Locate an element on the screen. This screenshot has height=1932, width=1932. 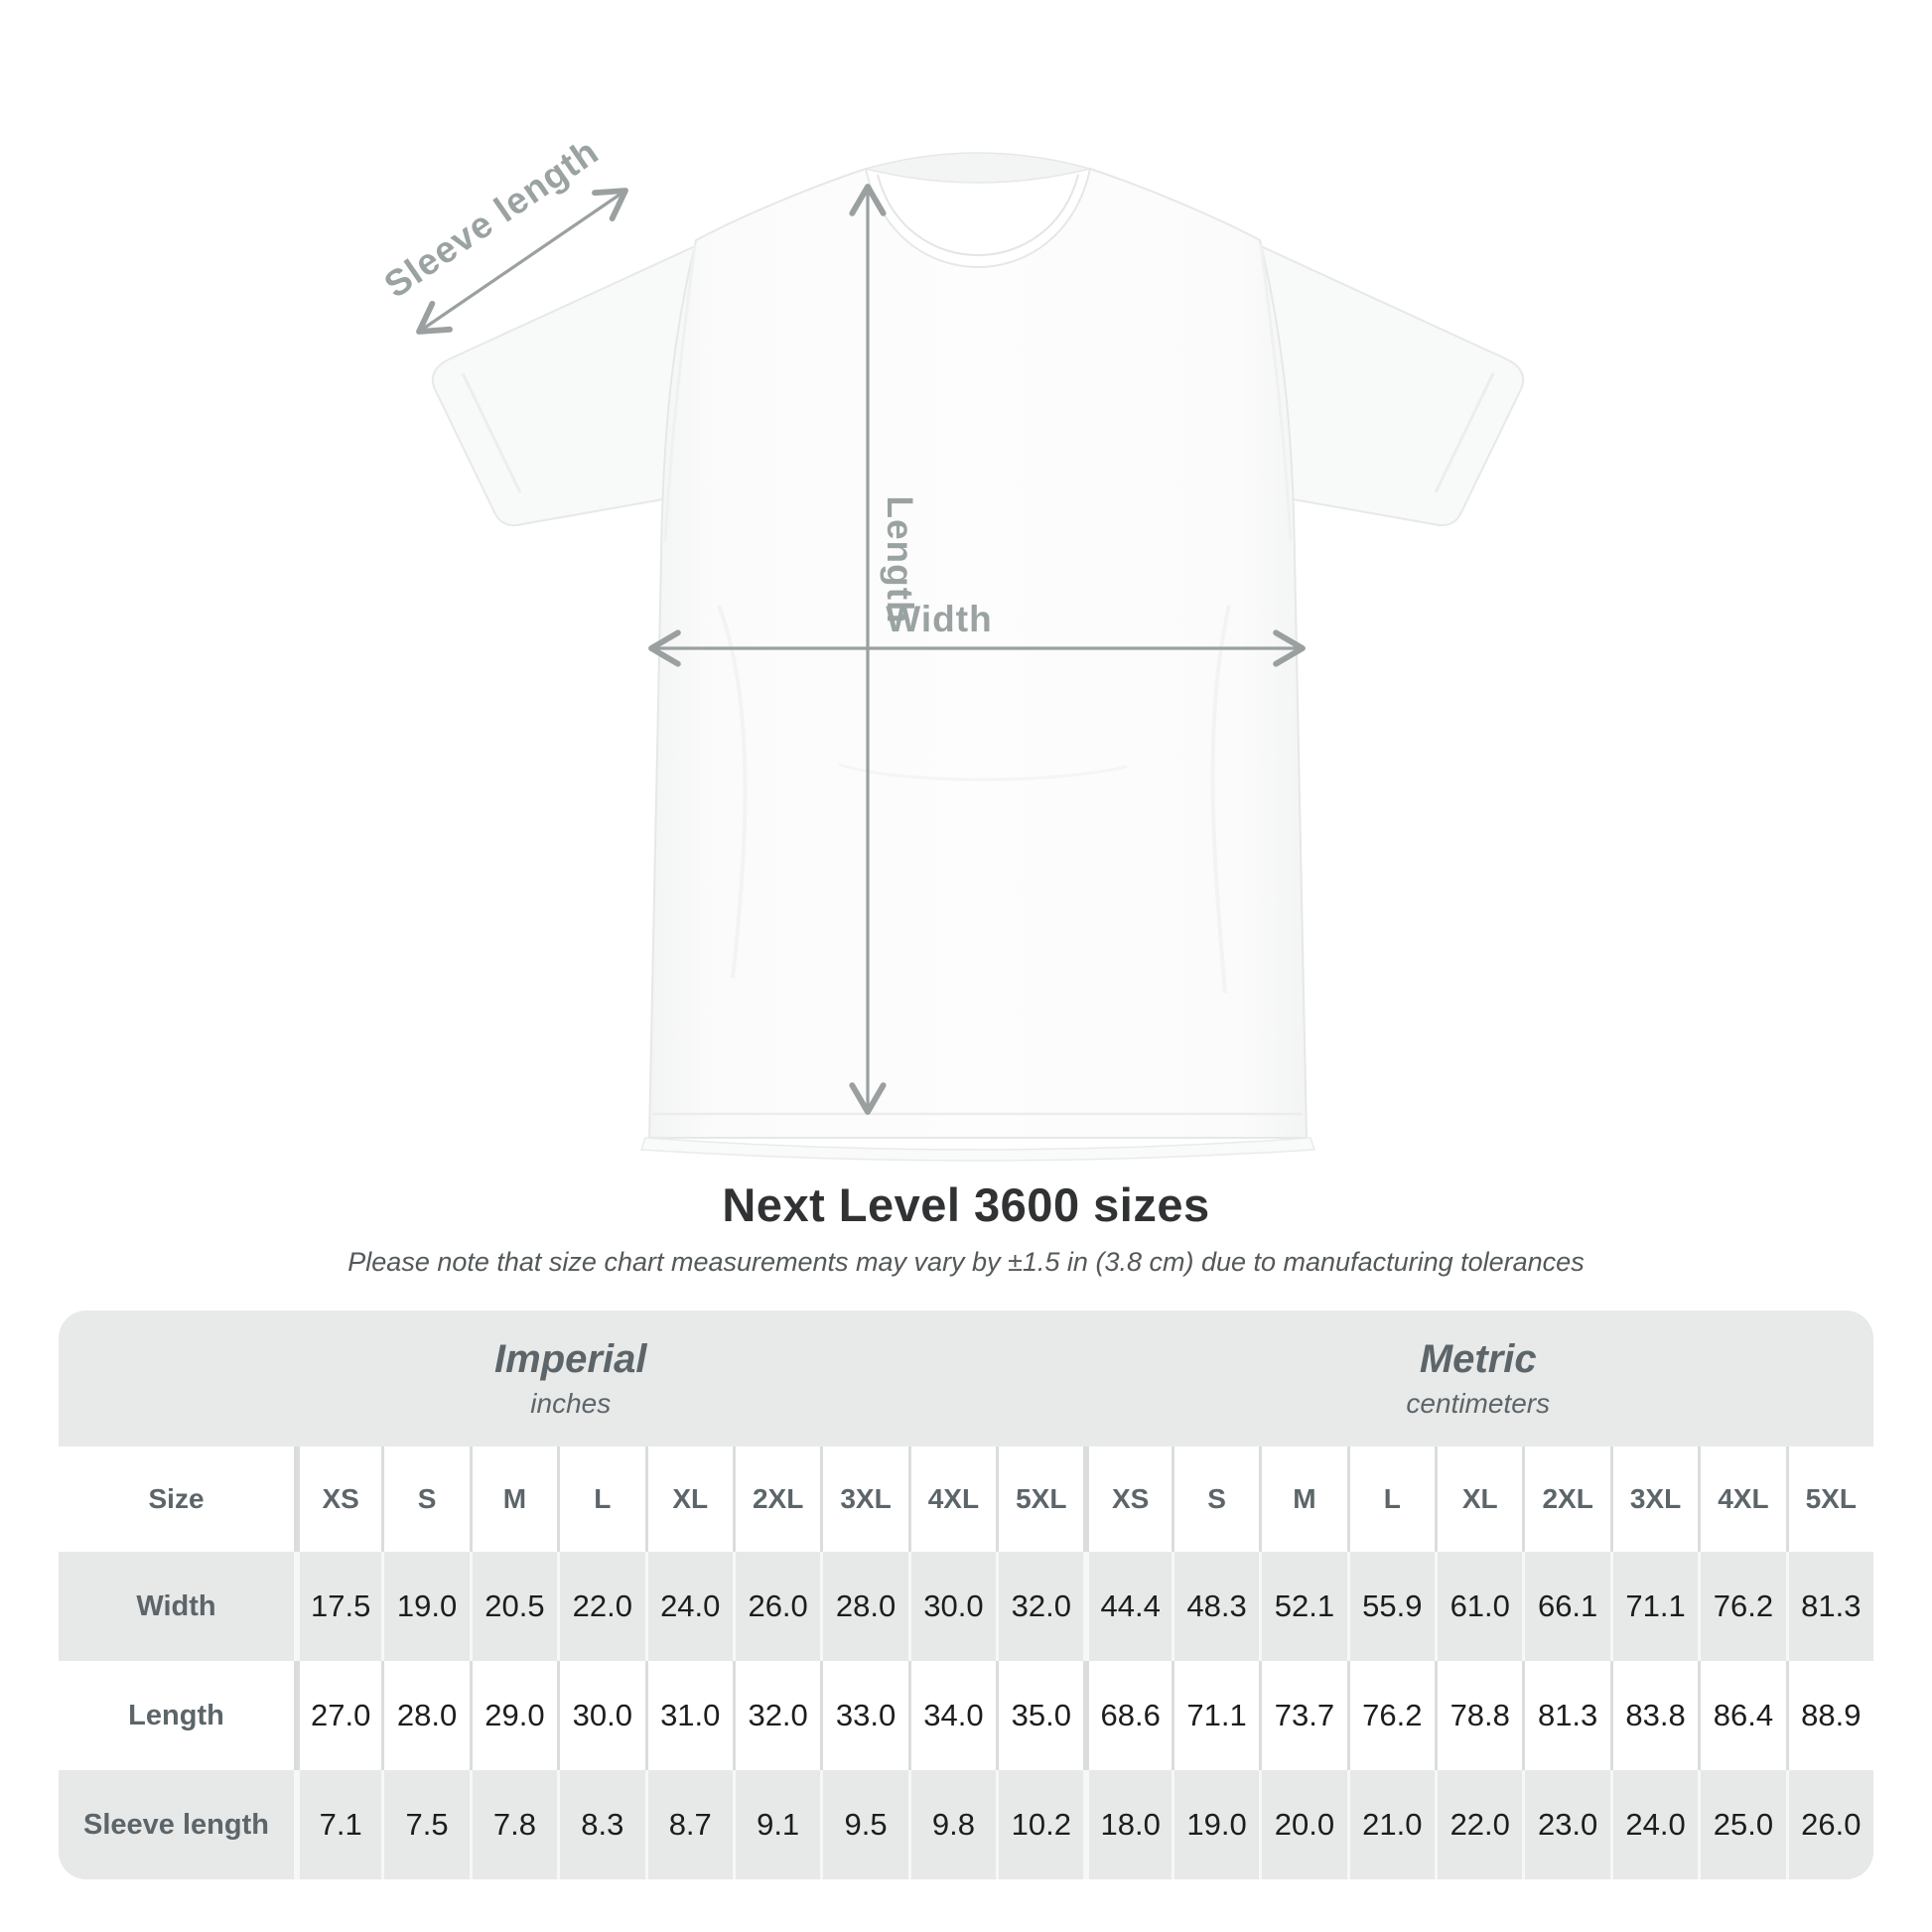
value-imperial-3xl: 28.0 is located at coordinates (864, 1607).